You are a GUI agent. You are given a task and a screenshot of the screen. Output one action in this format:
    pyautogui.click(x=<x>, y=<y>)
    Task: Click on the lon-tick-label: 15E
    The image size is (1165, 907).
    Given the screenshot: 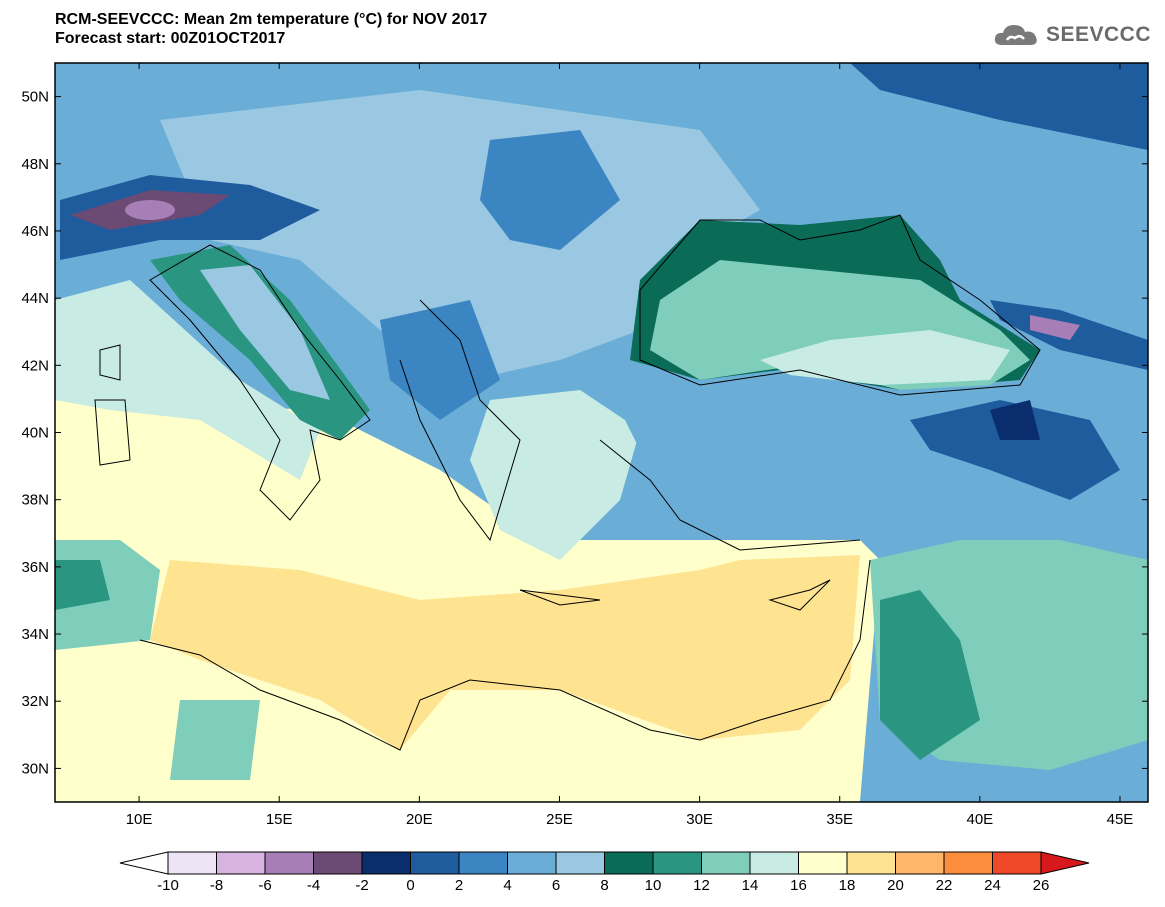 What is the action you would take?
    pyautogui.click(x=279, y=819)
    